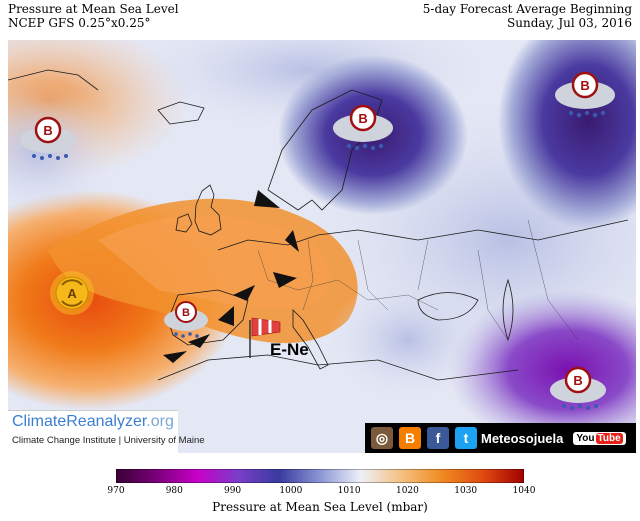  I want to click on instagram-icon: ◎, so click(382, 438).